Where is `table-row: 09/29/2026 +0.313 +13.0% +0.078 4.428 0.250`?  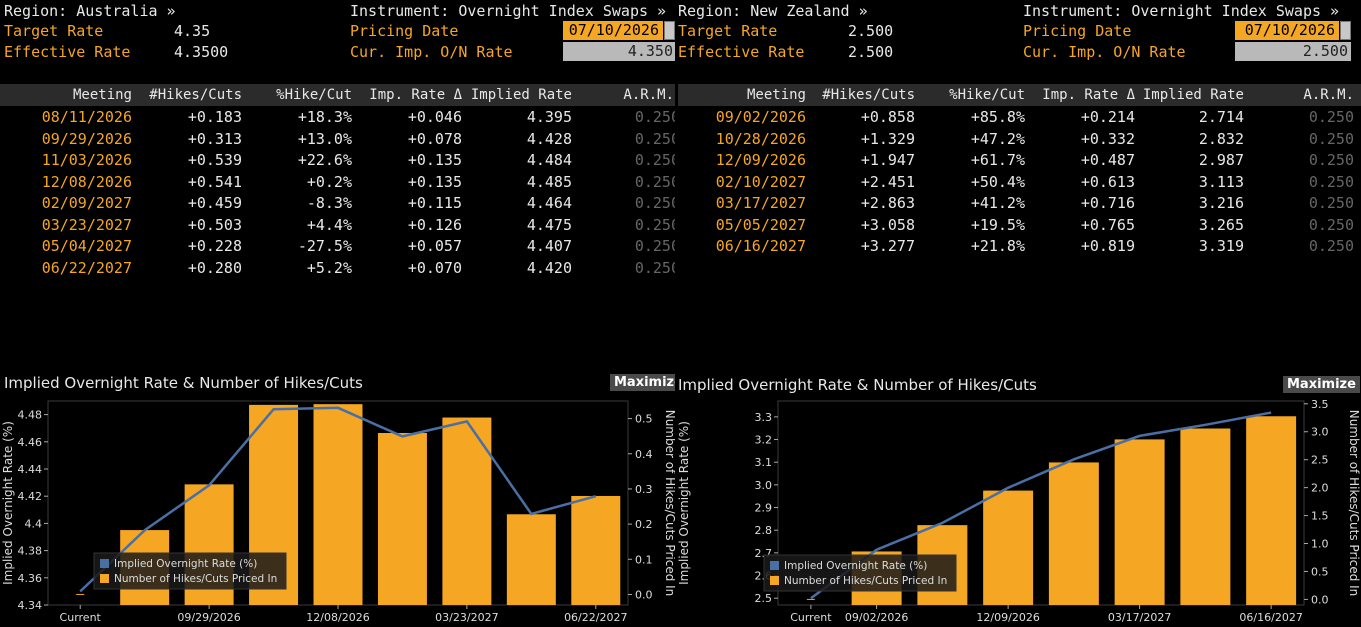
table-row: 09/29/2026 +0.313 +13.0% +0.078 4.428 0.250 is located at coordinates (338, 139).